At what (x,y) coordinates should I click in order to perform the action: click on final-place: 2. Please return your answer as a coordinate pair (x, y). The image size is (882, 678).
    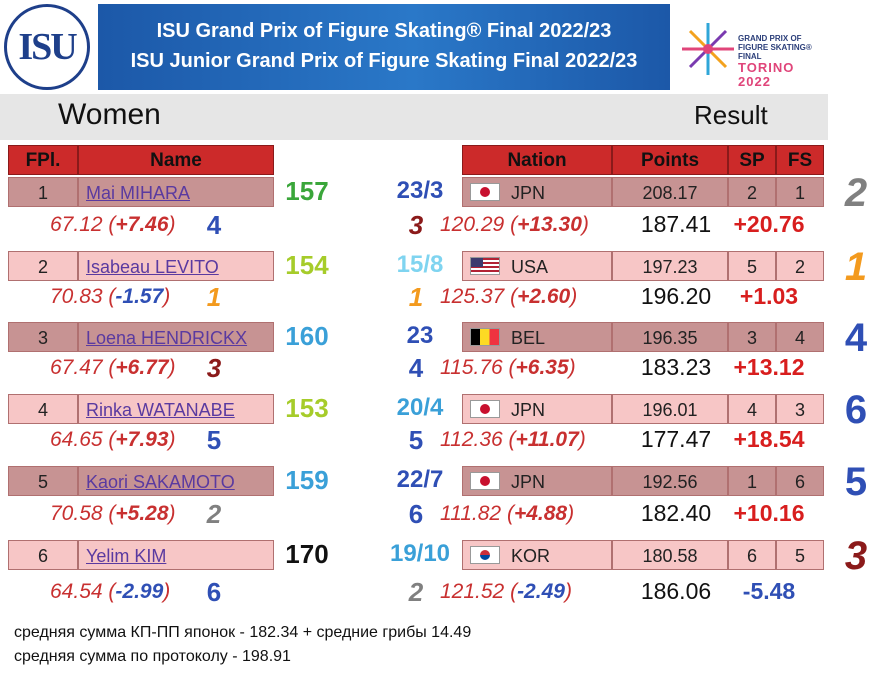
    Looking at the image, I should click on (856, 193).